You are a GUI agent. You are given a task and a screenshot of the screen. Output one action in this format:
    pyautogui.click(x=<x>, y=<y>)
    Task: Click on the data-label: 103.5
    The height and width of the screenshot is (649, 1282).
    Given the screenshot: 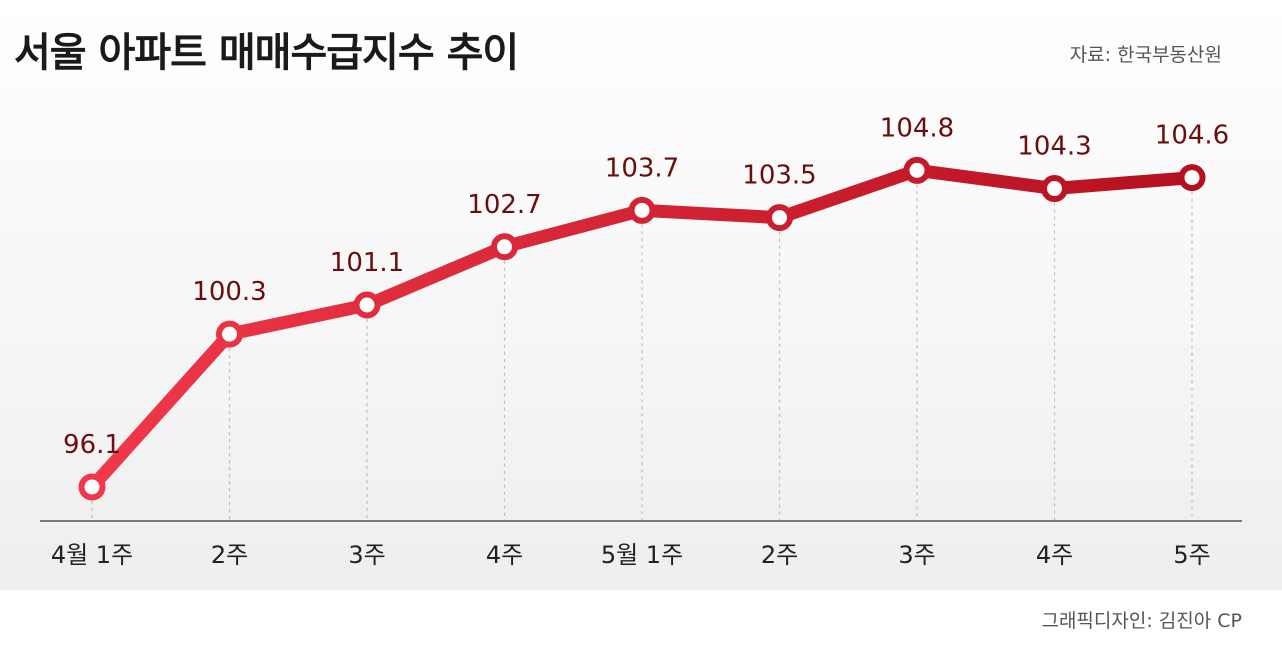 What is the action you would take?
    pyautogui.click(x=779, y=176)
    